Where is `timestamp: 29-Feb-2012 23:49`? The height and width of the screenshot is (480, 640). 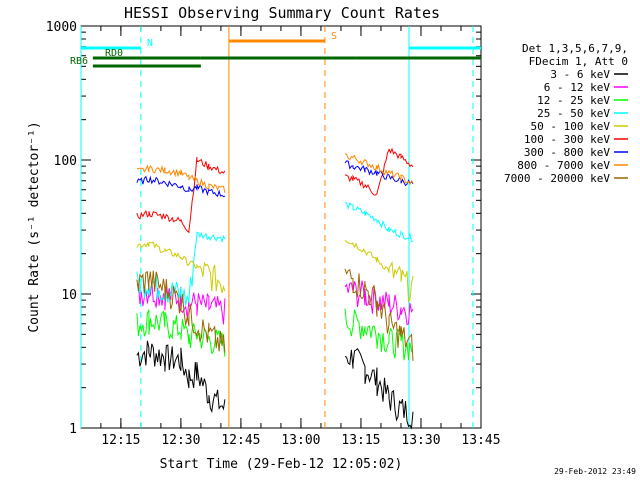
timestamp: 29-Feb-2012 23:49 is located at coordinates (595, 471).